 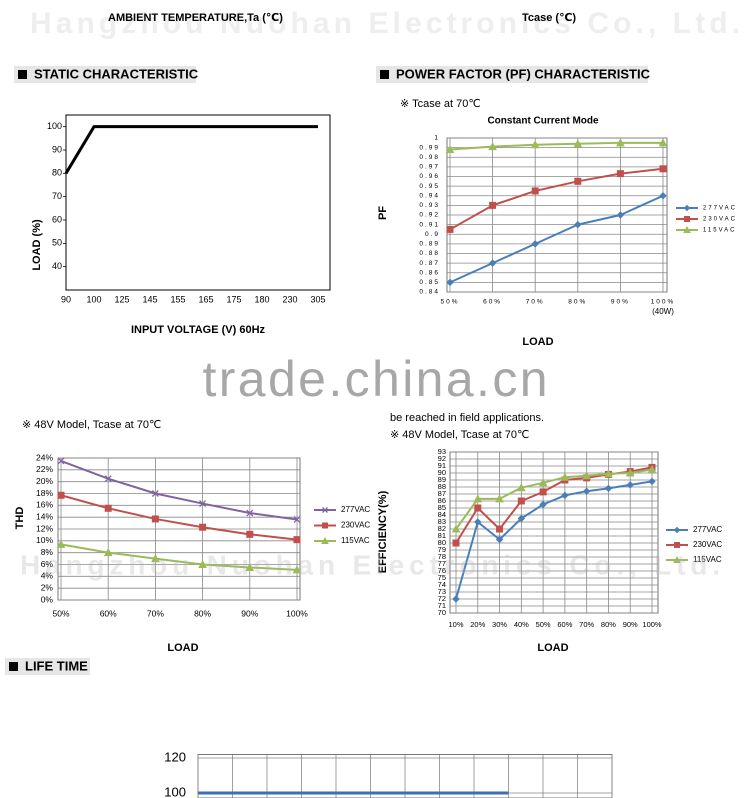 What do you see at coordinates (437, 138) in the screenshot?
I see `y-tick-label: 1` at bounding box center [437, 138].